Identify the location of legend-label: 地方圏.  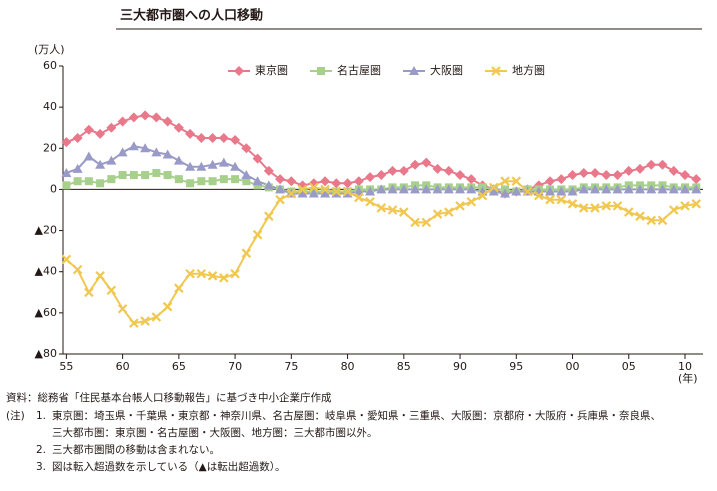
(528, 70).